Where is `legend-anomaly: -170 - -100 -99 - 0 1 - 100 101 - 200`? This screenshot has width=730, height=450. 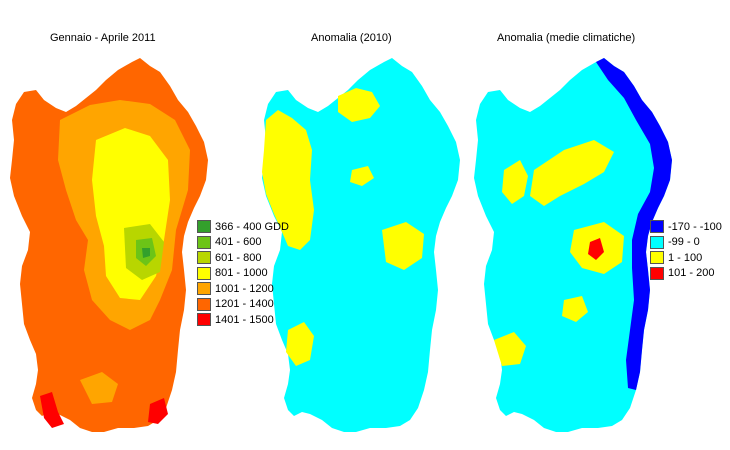
legend-anomaly: -170 - -100 -99 - 0 1 - 100 101 - 200 is located at coordinates (686, 250).